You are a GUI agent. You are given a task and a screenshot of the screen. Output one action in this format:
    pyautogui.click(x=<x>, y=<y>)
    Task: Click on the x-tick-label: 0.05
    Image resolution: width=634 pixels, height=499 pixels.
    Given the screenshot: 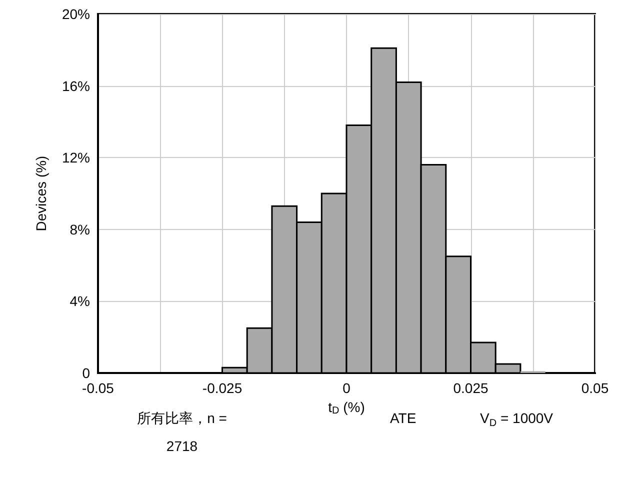 What is the action you would take?
    pyautogui.click(x=595, y=388)
    